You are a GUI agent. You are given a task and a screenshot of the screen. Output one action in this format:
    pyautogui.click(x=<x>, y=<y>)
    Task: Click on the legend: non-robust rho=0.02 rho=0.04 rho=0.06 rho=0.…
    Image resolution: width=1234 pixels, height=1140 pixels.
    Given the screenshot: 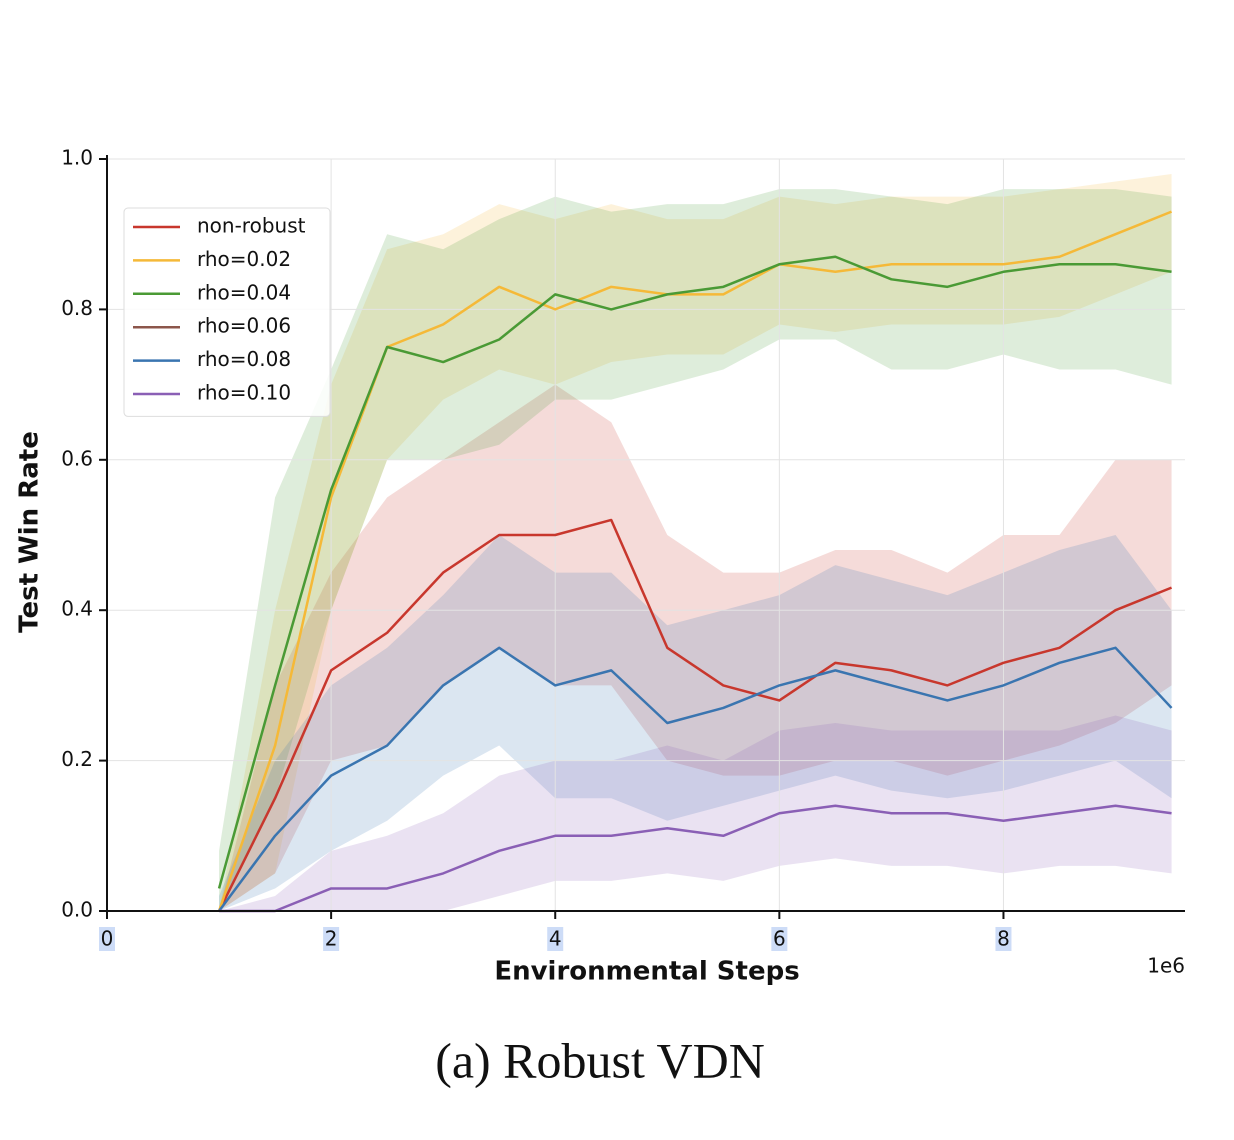 What is the action you would take?
    pyautogui.click(x=227, y=312)
    